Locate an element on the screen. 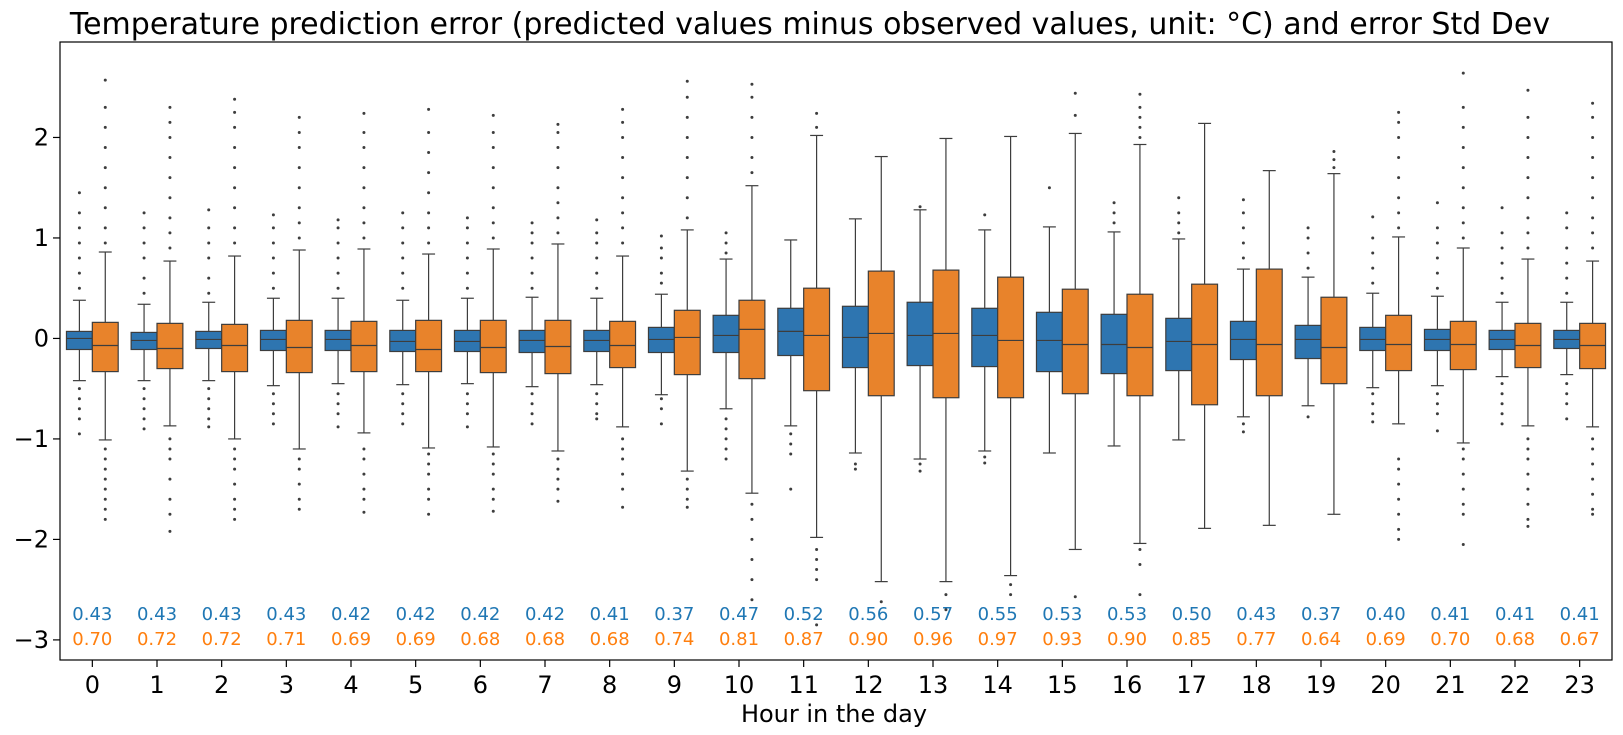 The image size is (1623, 735). box-16-s1 is located at coordinates (1140, 344).